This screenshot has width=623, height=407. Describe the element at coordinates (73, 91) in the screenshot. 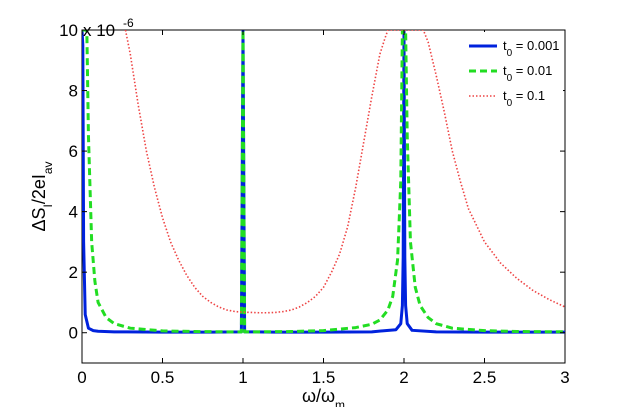

I see `y-tick-label: 8` at that location.